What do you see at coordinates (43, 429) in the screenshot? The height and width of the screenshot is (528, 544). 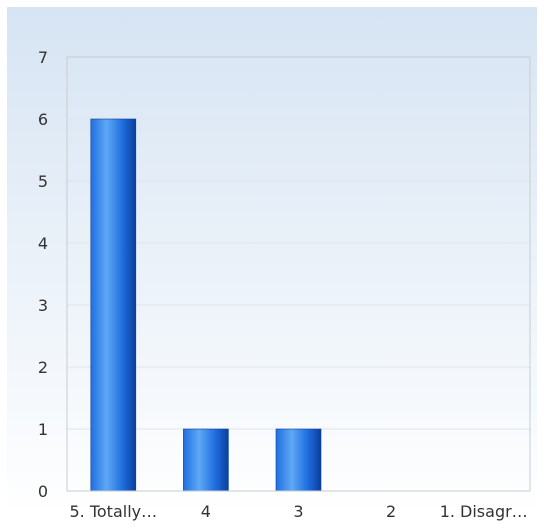 I see `y-tick-label: 1` at bounding box center [43, 429].